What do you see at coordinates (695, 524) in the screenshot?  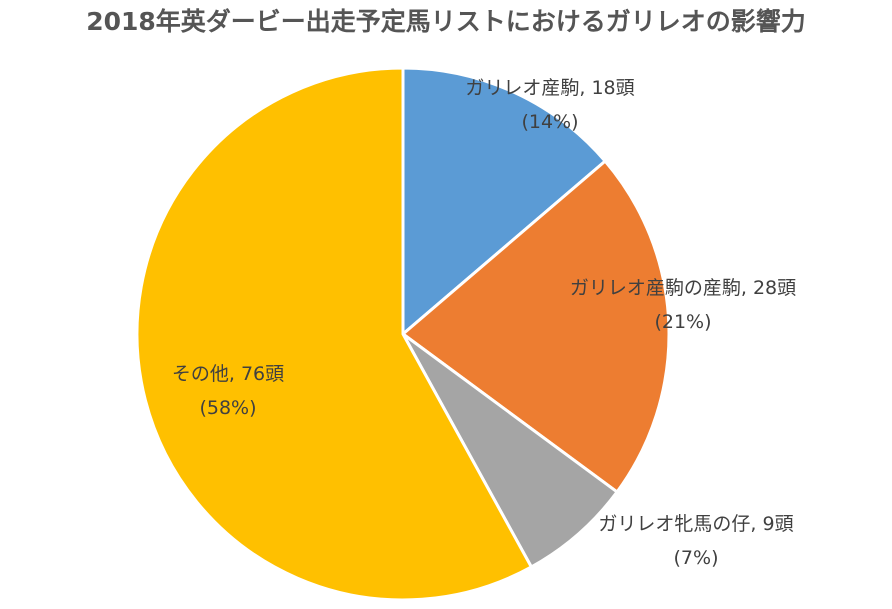 I see `slice-label-3: ガリレオ牝馬の仔, 9頭` at bounding box center [695, 524].